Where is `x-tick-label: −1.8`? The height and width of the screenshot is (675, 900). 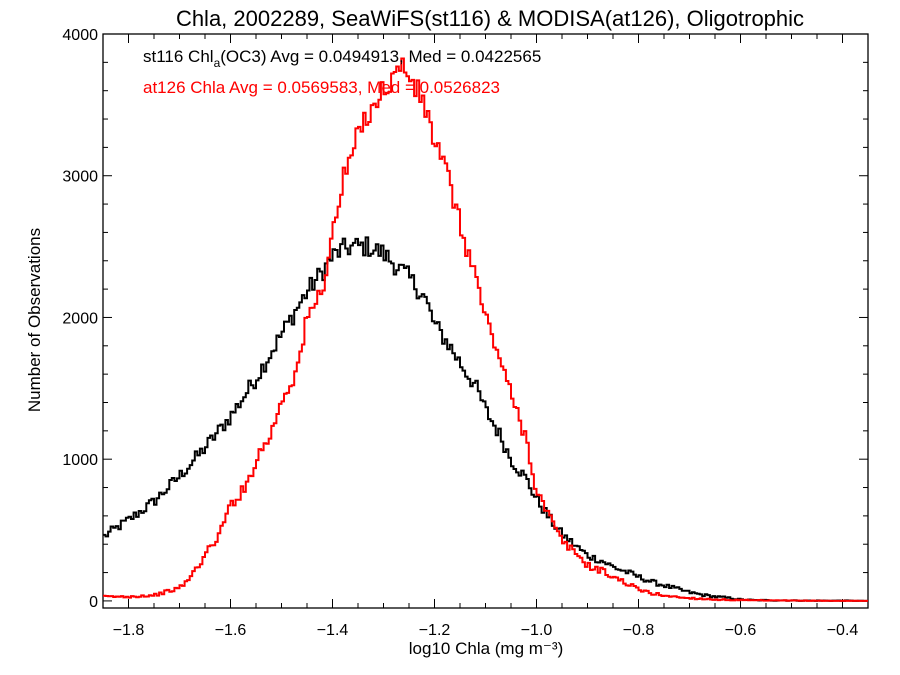
x-tick-label: −1.8 is located at coordinates (129, 630).